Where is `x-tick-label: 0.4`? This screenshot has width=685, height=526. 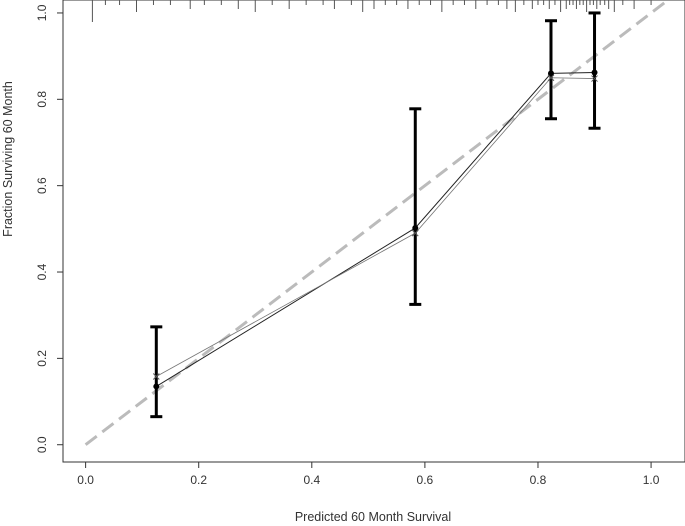 x-tick-label: 0.4 is located at coordinates (311, 480).